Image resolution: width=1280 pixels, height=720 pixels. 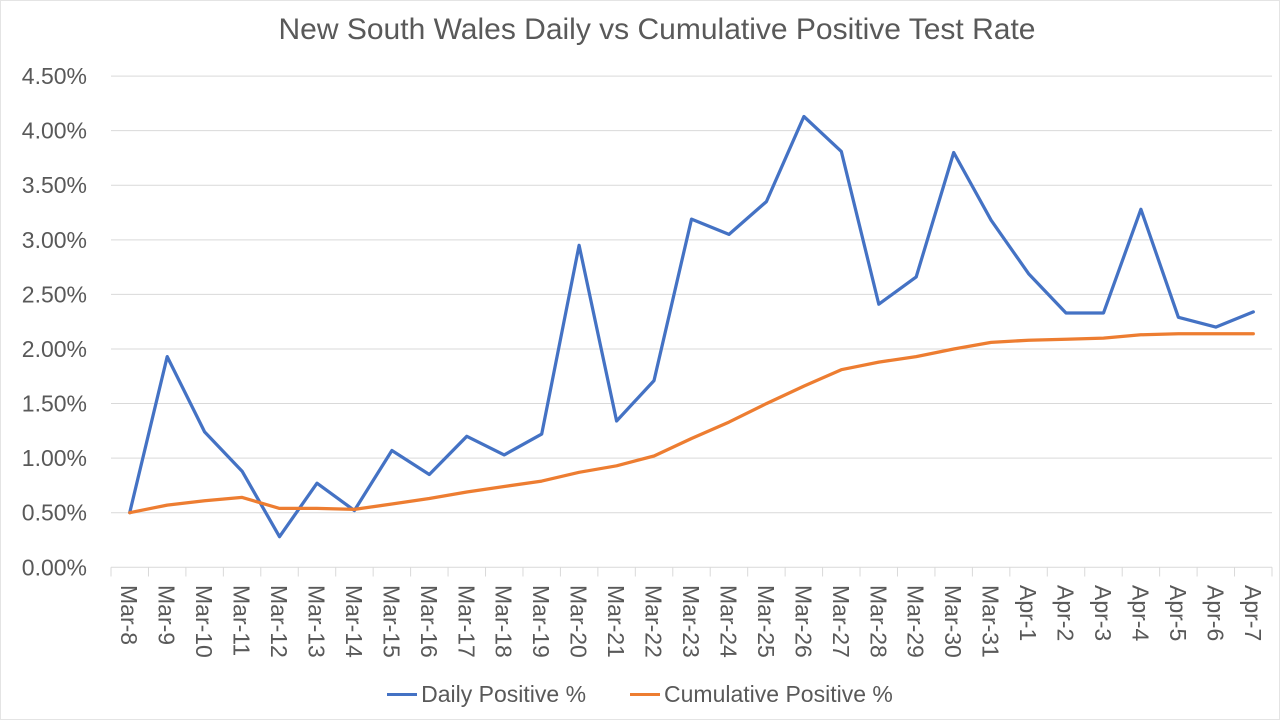 What do you see at coordinates (504, 621) in the screenshot?
I see `x-axis-label: Mar-18` at bounding box center [504, 621].